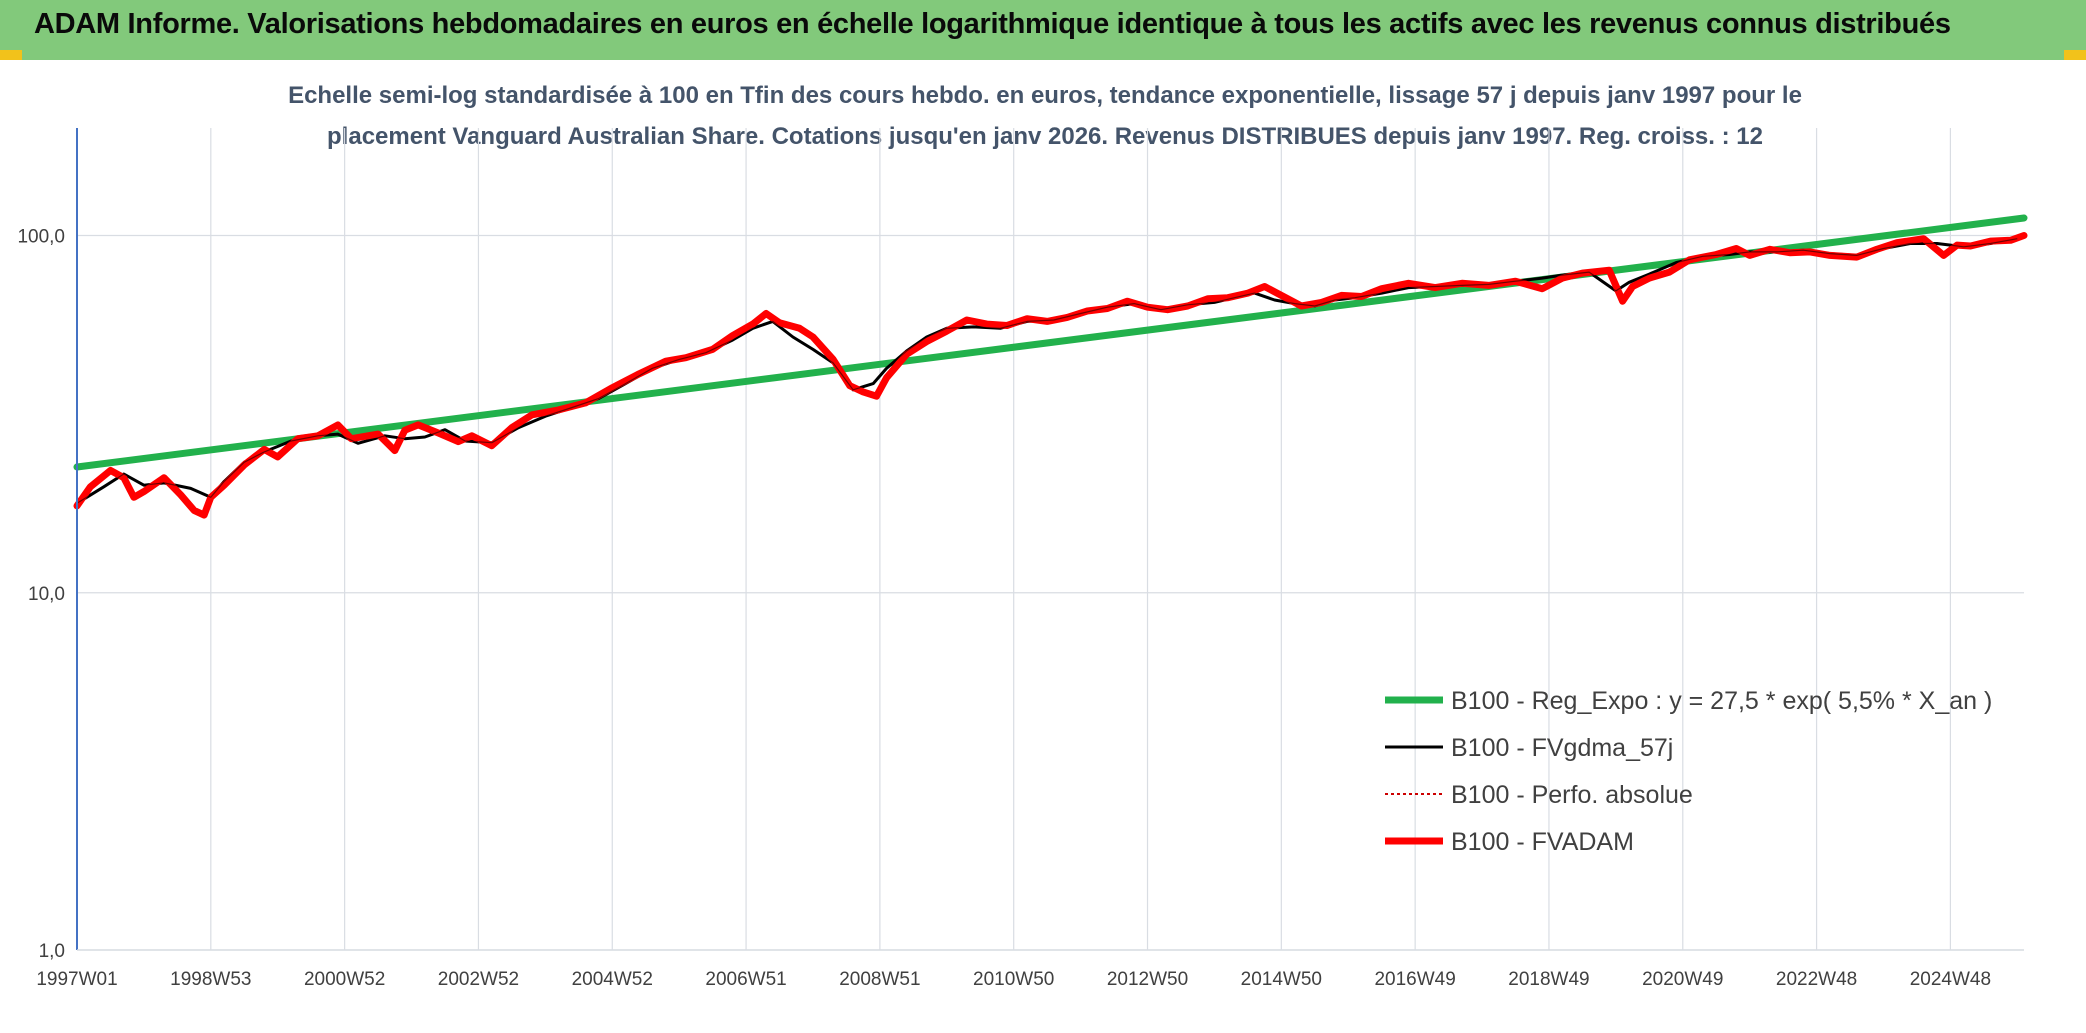  I want to click on legend-label: B100 - FVADAM, so click(1542, 842).